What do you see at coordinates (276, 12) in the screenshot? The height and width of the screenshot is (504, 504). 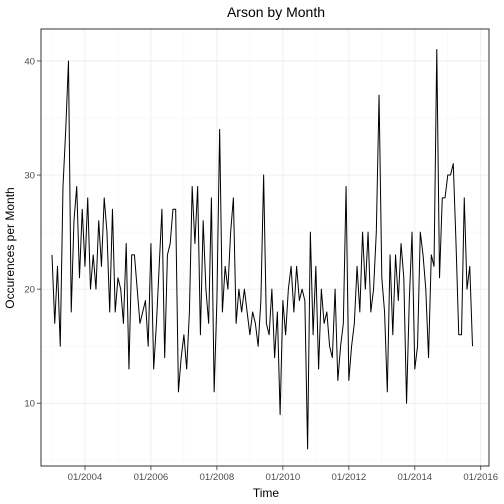 I see `chart-title: Arson by Month` at bounding box center [276, 12].